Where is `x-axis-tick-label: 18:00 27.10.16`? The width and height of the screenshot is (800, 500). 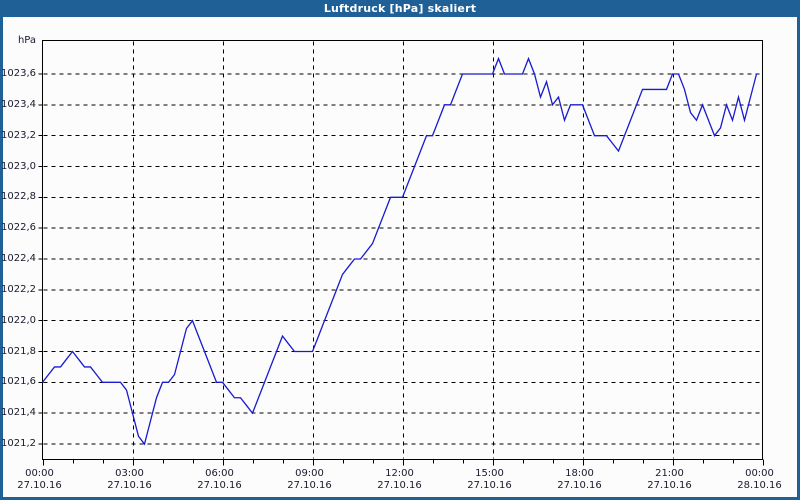 x-axis-tick-label: 18:00 27.10.16 is located at coordinates (580, 480).